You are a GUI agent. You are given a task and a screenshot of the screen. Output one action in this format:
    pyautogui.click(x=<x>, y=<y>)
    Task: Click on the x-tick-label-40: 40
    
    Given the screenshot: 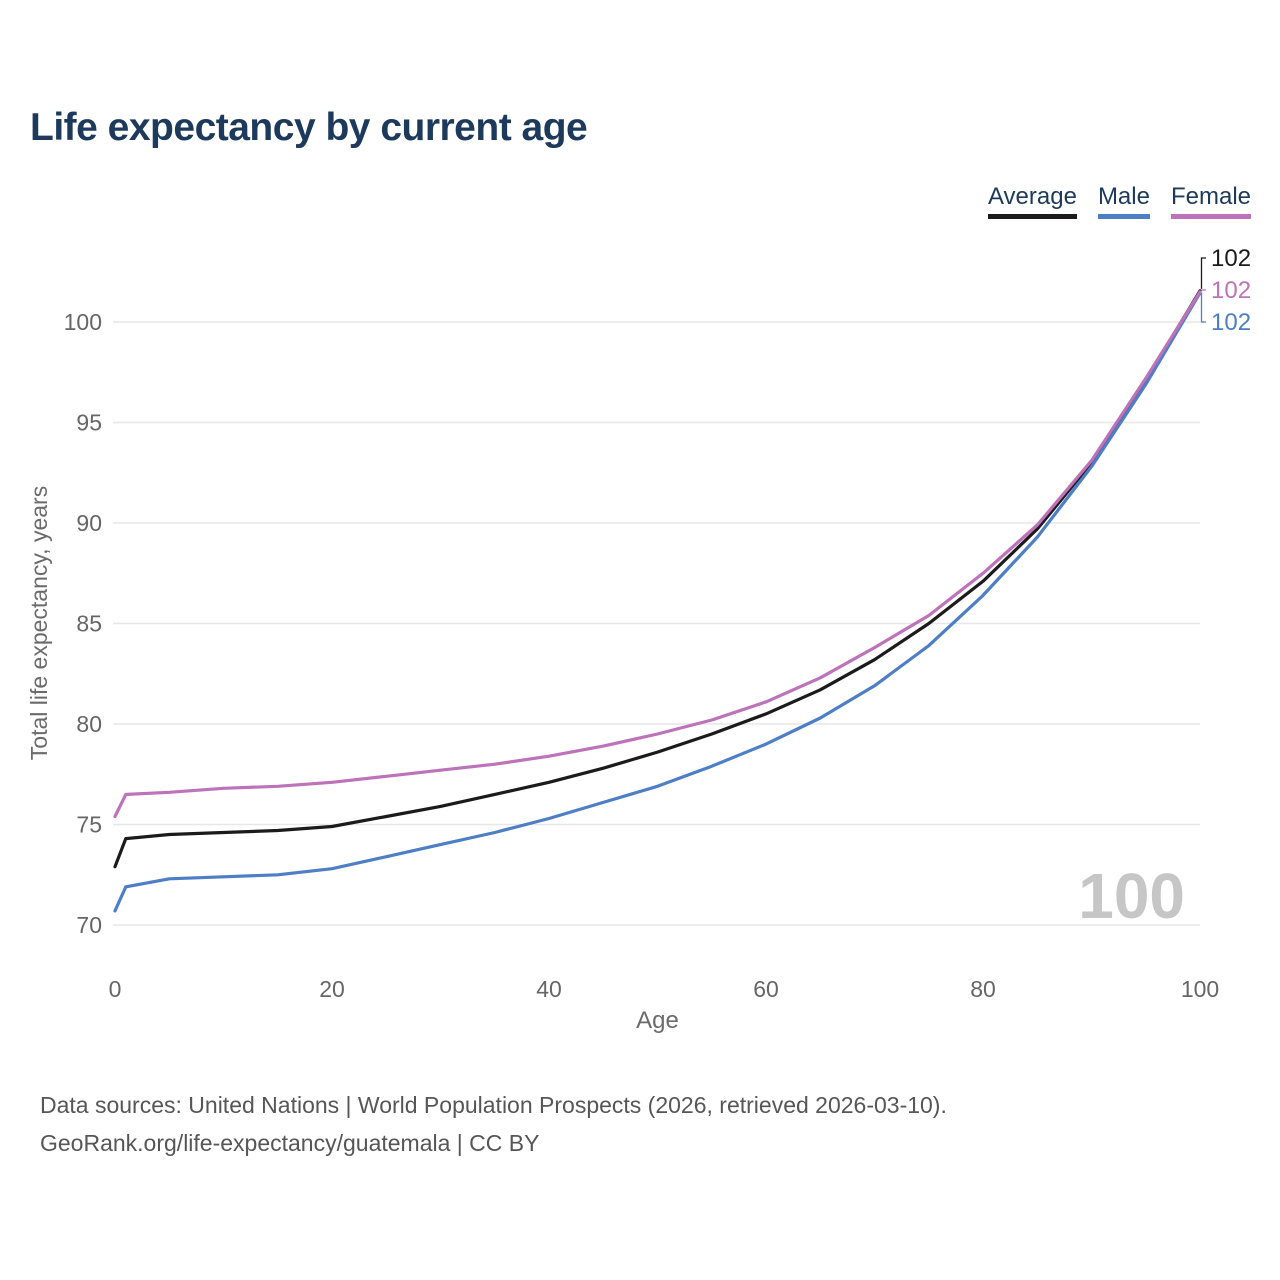 What is the action you would take?
    pyautogui.click(x=549, y=989)
    